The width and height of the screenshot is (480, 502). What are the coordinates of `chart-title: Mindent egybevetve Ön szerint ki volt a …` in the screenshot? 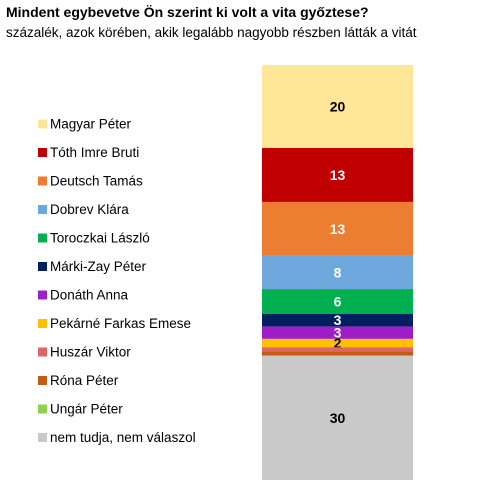 It's located at (187, 12).